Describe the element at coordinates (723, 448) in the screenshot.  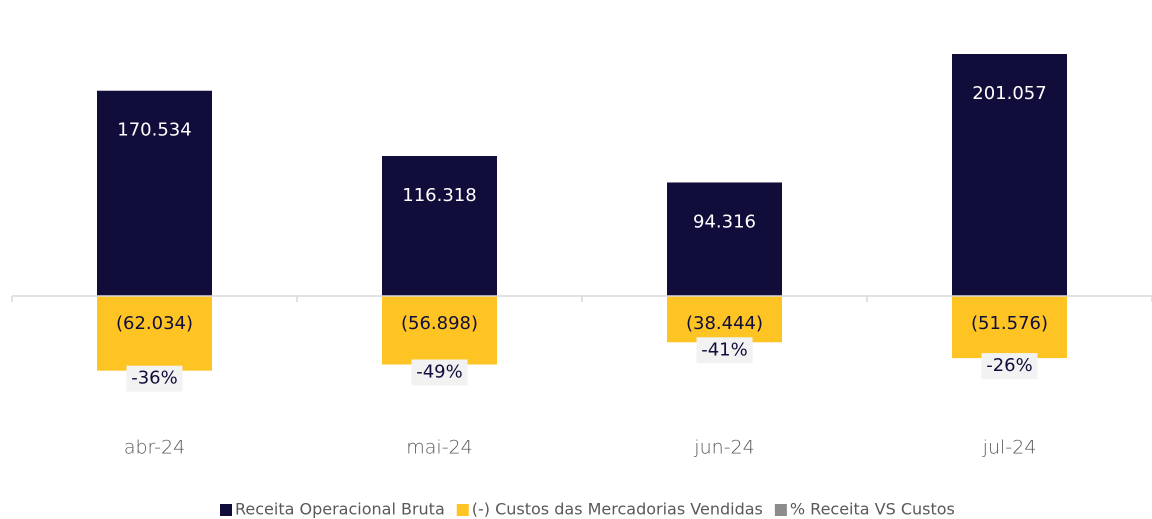
I see `x-tick-label: jun-24` at that location.